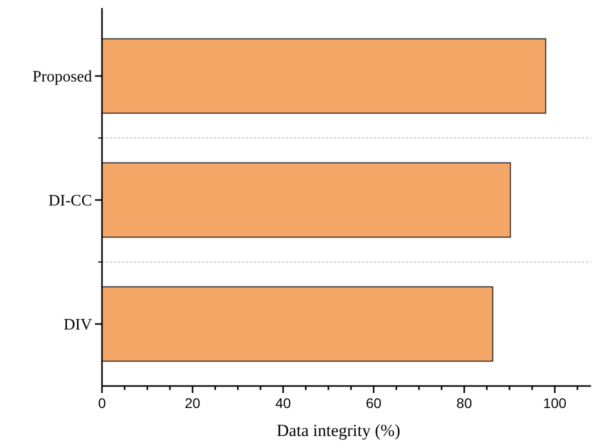 This screenshot has width=592, height=448. I want to click on x-tick-label: 60, so click(374, 403).